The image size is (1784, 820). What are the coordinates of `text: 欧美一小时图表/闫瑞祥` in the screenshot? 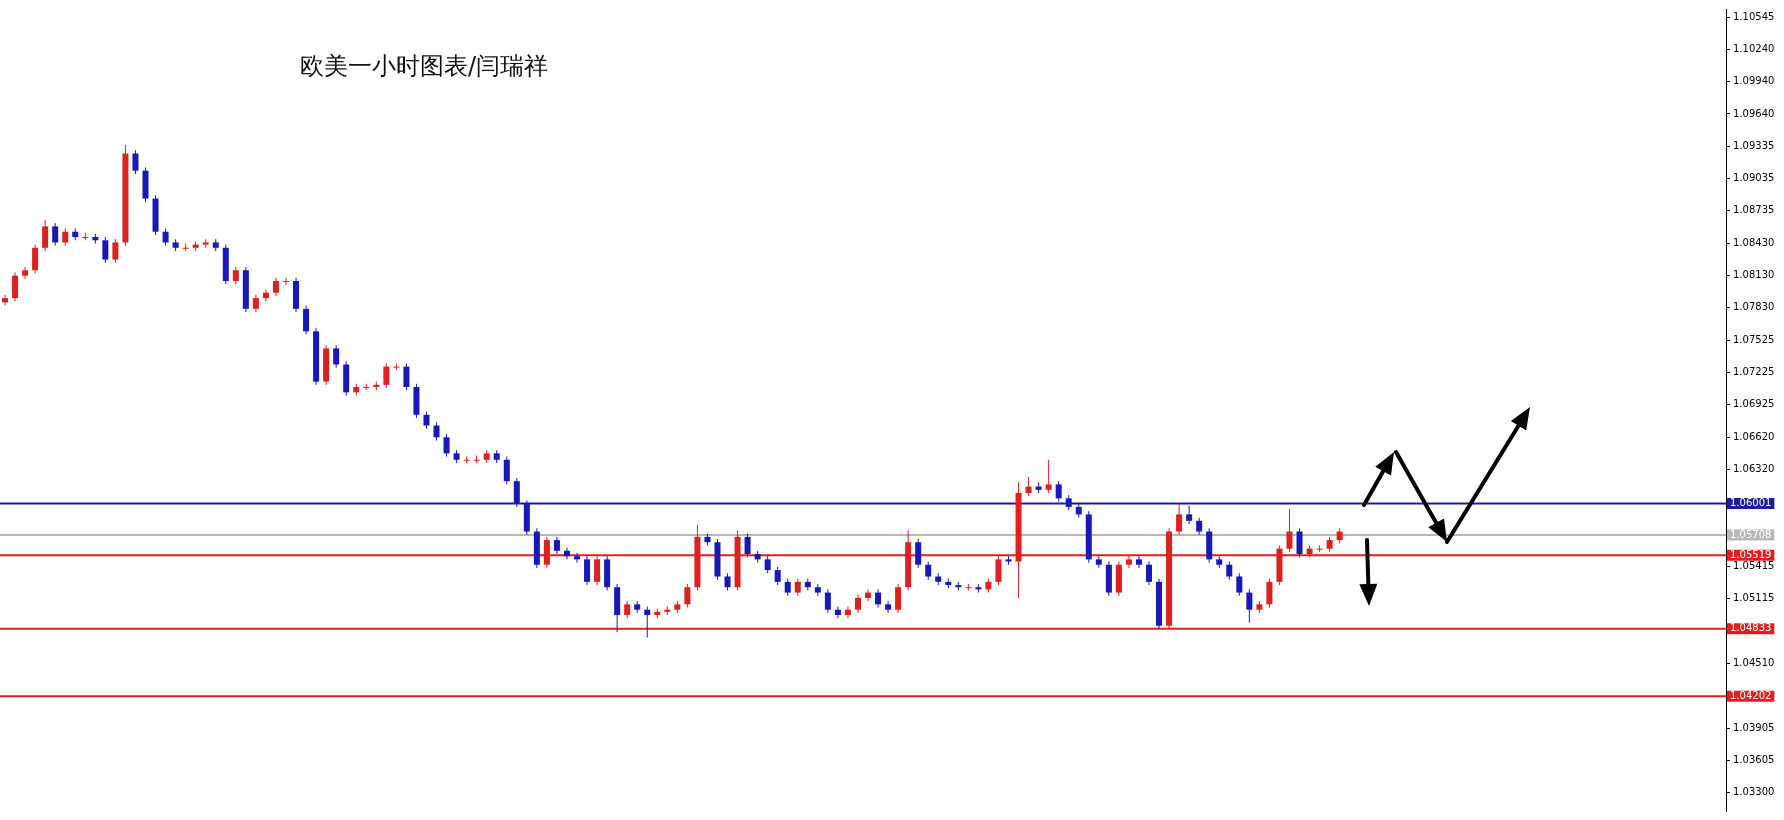 It's located at (424, 66).